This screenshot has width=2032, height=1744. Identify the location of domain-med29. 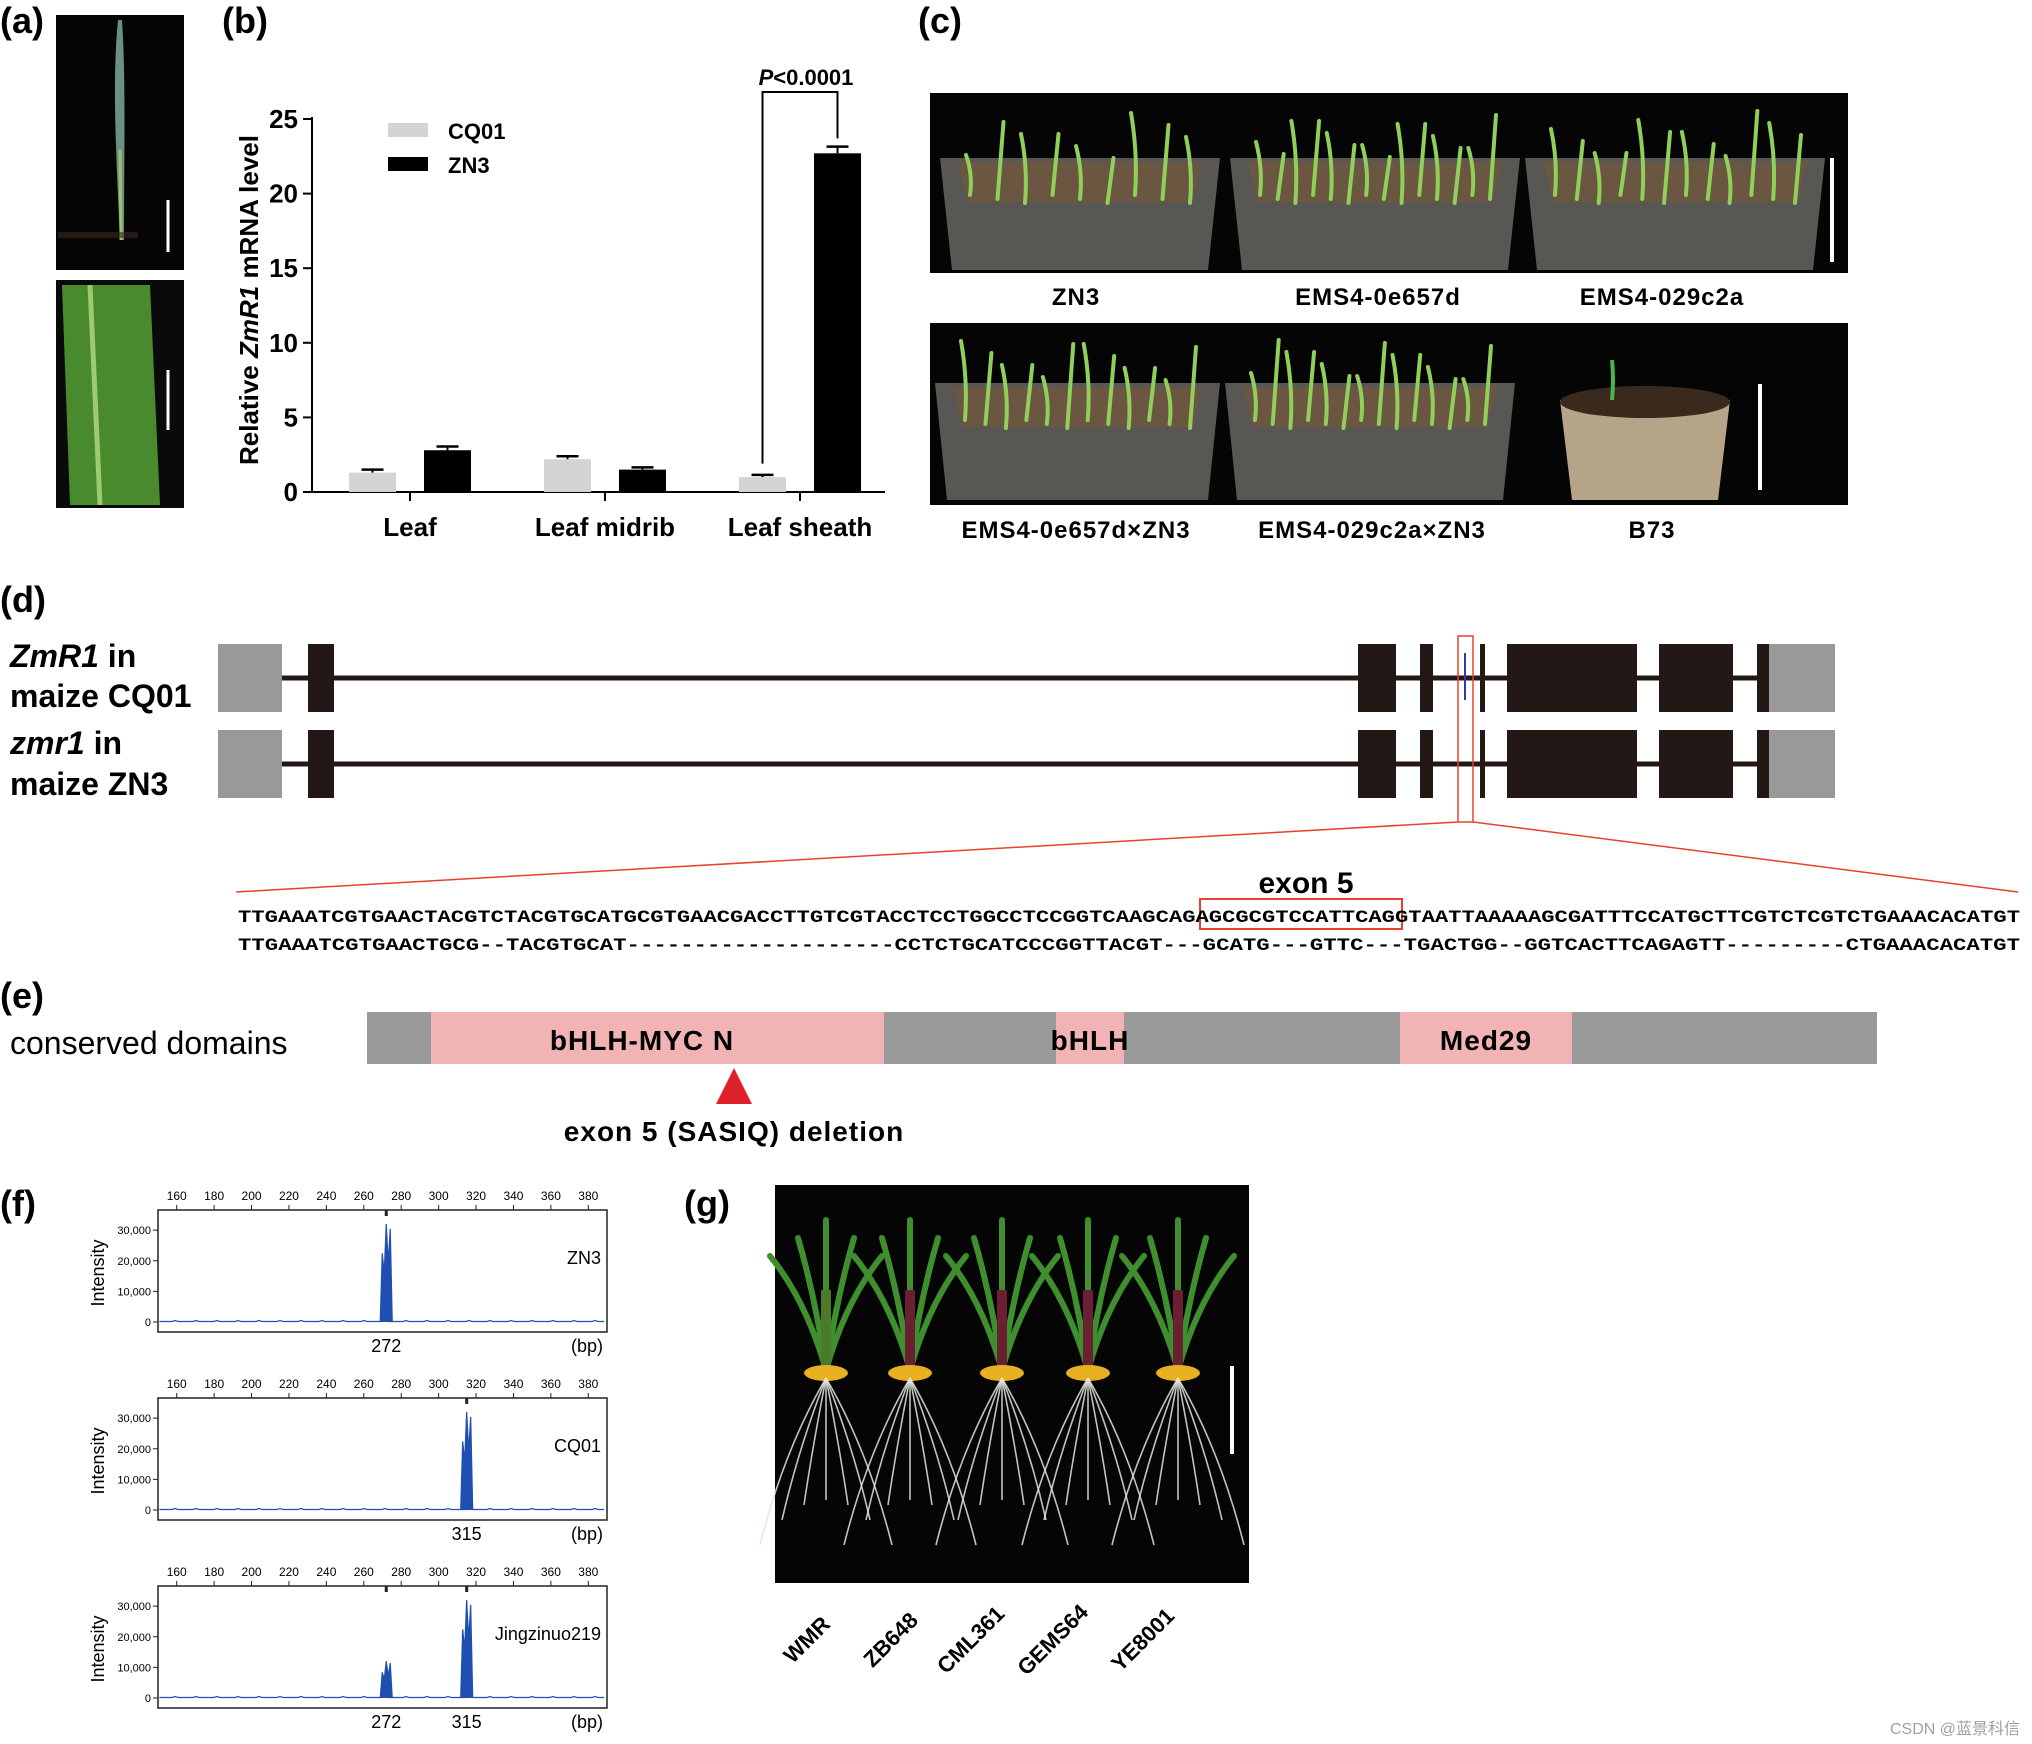
(1486, 1038).